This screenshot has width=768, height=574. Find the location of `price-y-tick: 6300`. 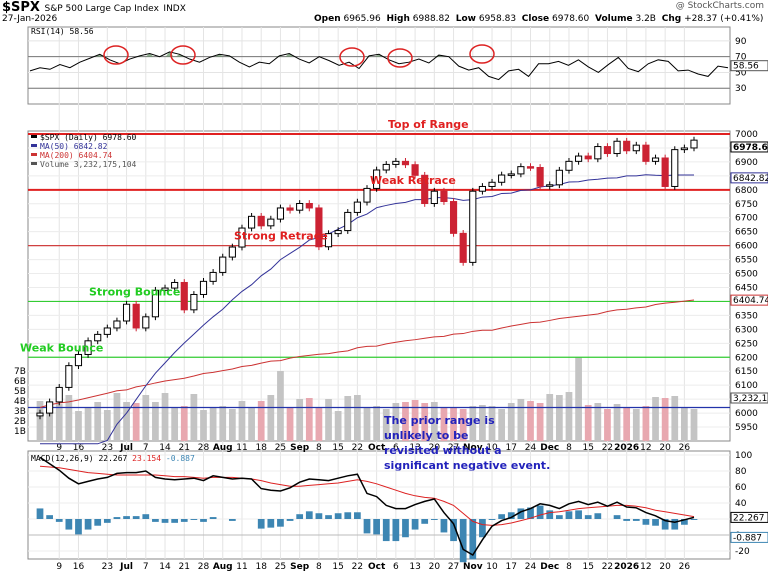

price-y-tick: 6300 is located at coordinates (746, 330).